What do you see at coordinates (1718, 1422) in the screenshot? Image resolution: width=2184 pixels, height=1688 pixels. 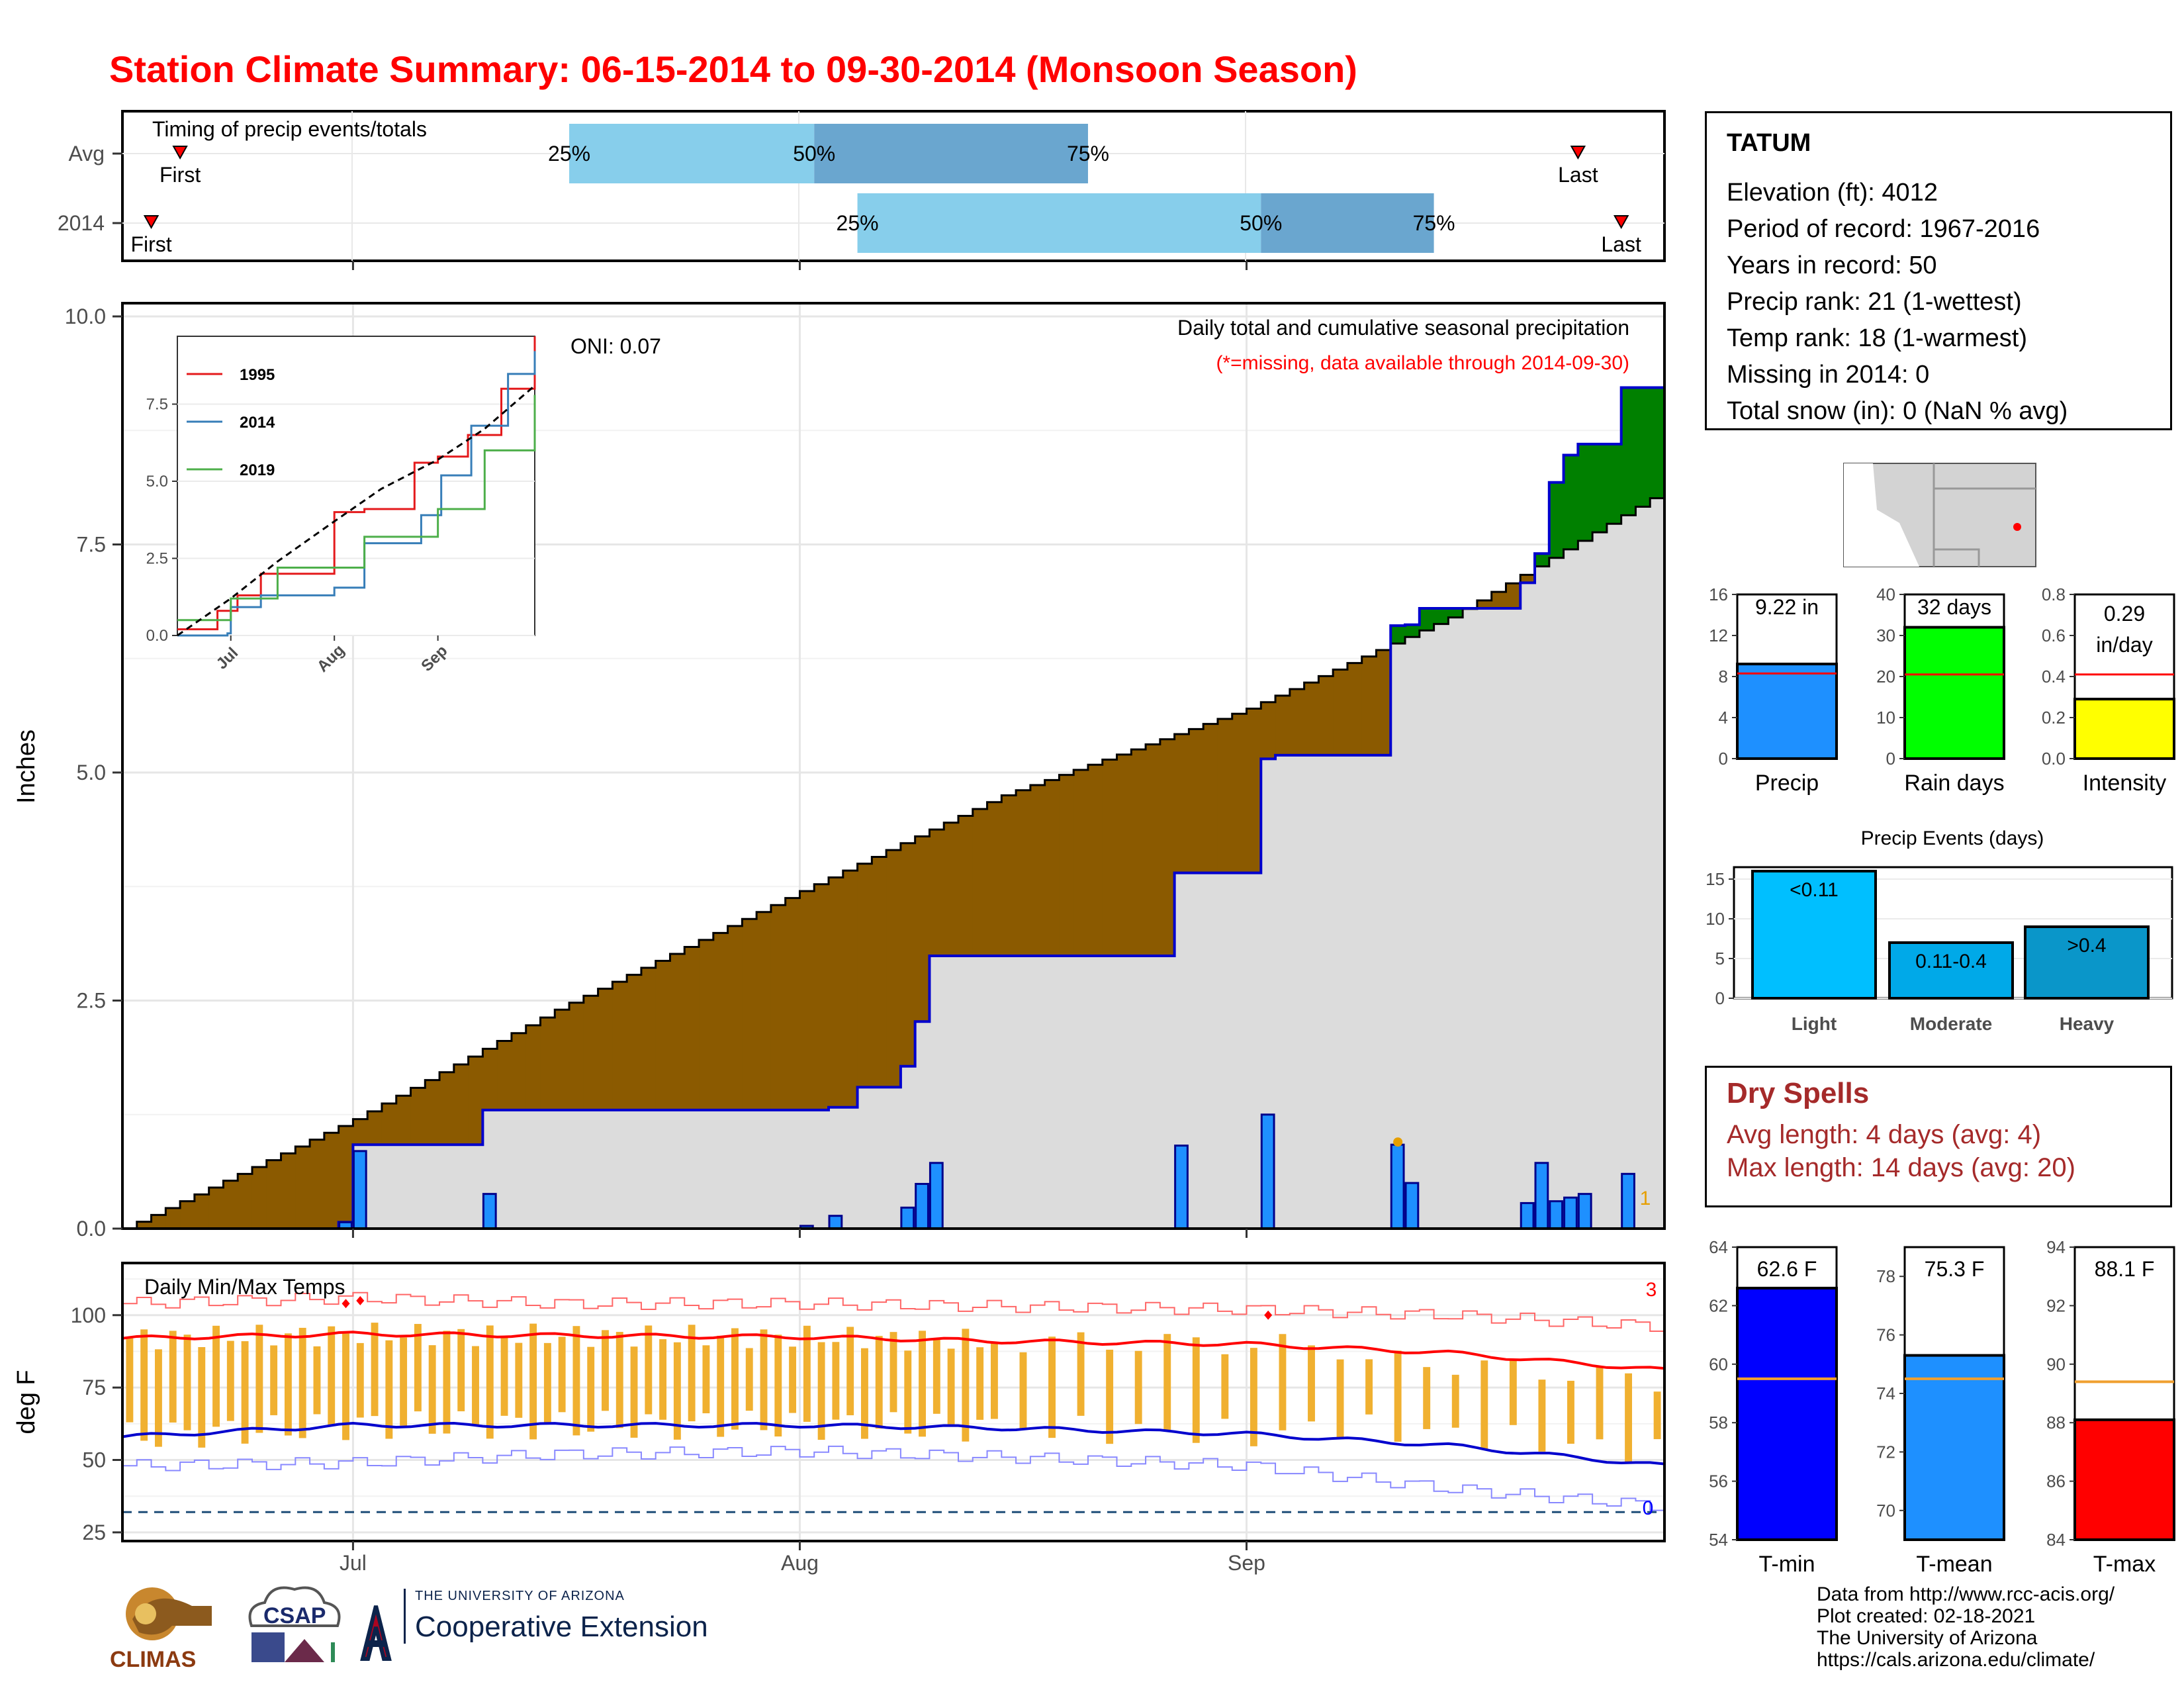 I see `tempbar-tick: 58` at bounding box center [1718, 1422].